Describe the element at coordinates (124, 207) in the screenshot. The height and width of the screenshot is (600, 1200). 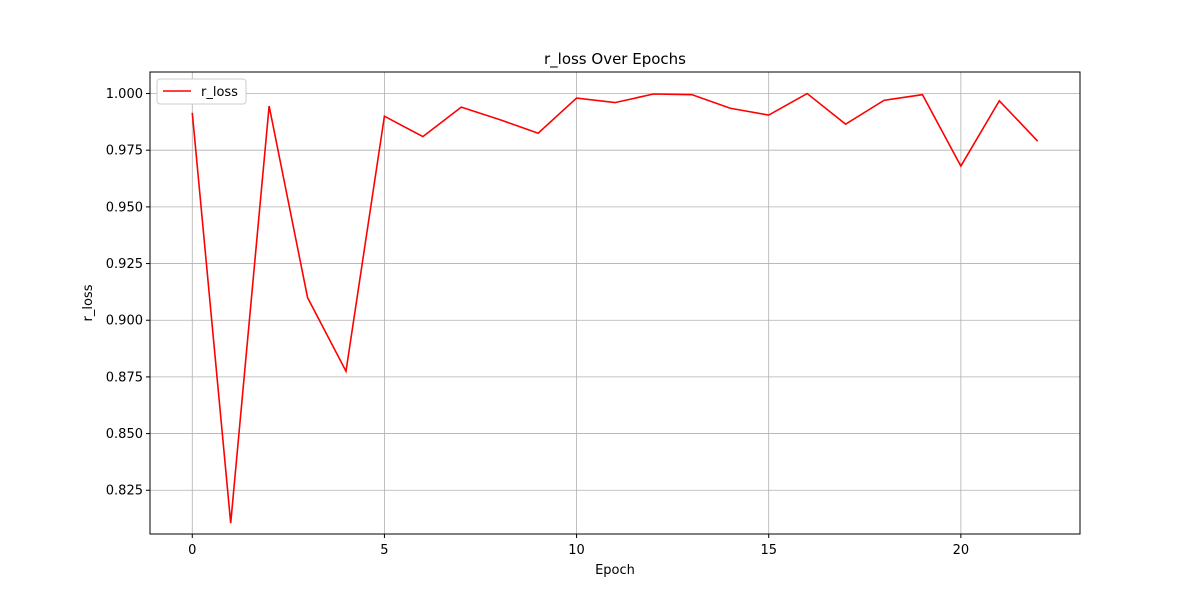
I see `y-tick-label: 0.950` at that location.